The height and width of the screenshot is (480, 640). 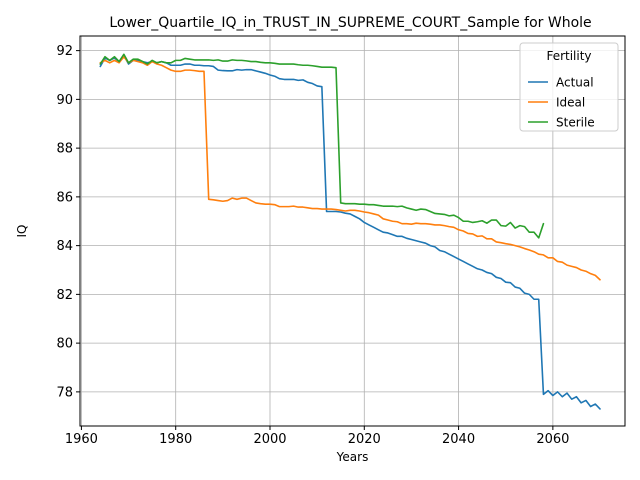 I want to click on legend-title: Fertility, so click(x=568, y=56).